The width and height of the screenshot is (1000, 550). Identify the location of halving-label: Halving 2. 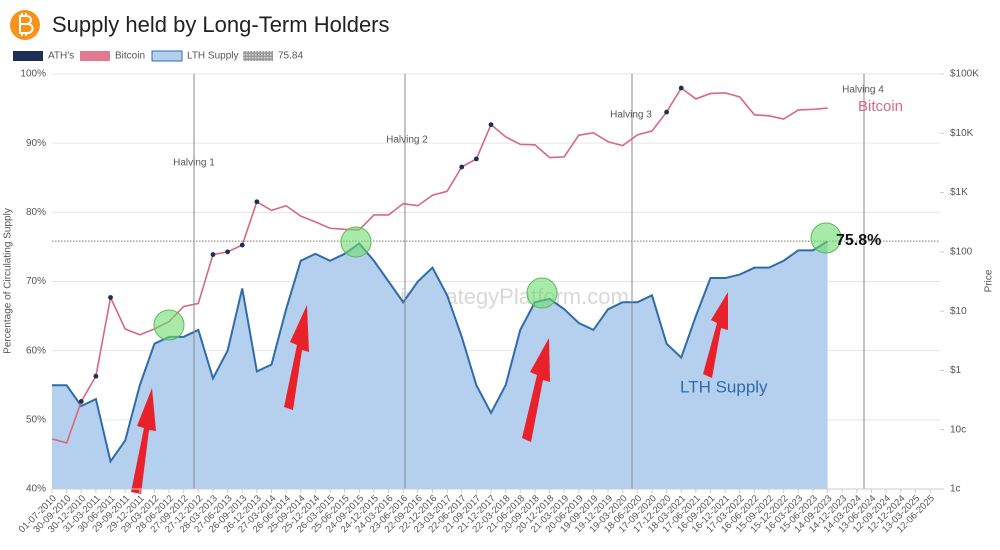
(407, 140).